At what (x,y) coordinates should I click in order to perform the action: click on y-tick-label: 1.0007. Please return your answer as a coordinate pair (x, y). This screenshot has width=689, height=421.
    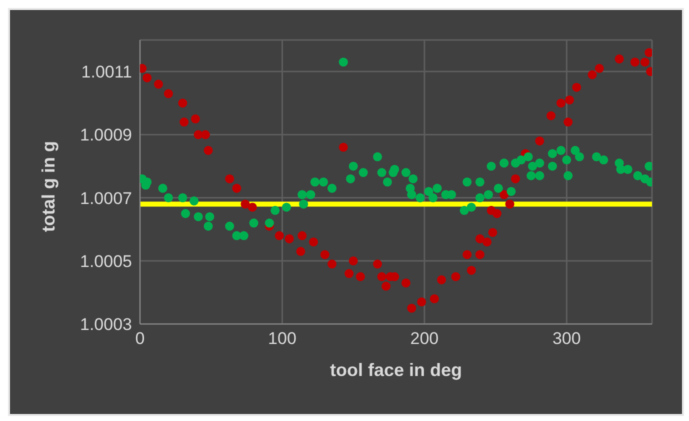
    Looking at the image, I should click on (106, 198).